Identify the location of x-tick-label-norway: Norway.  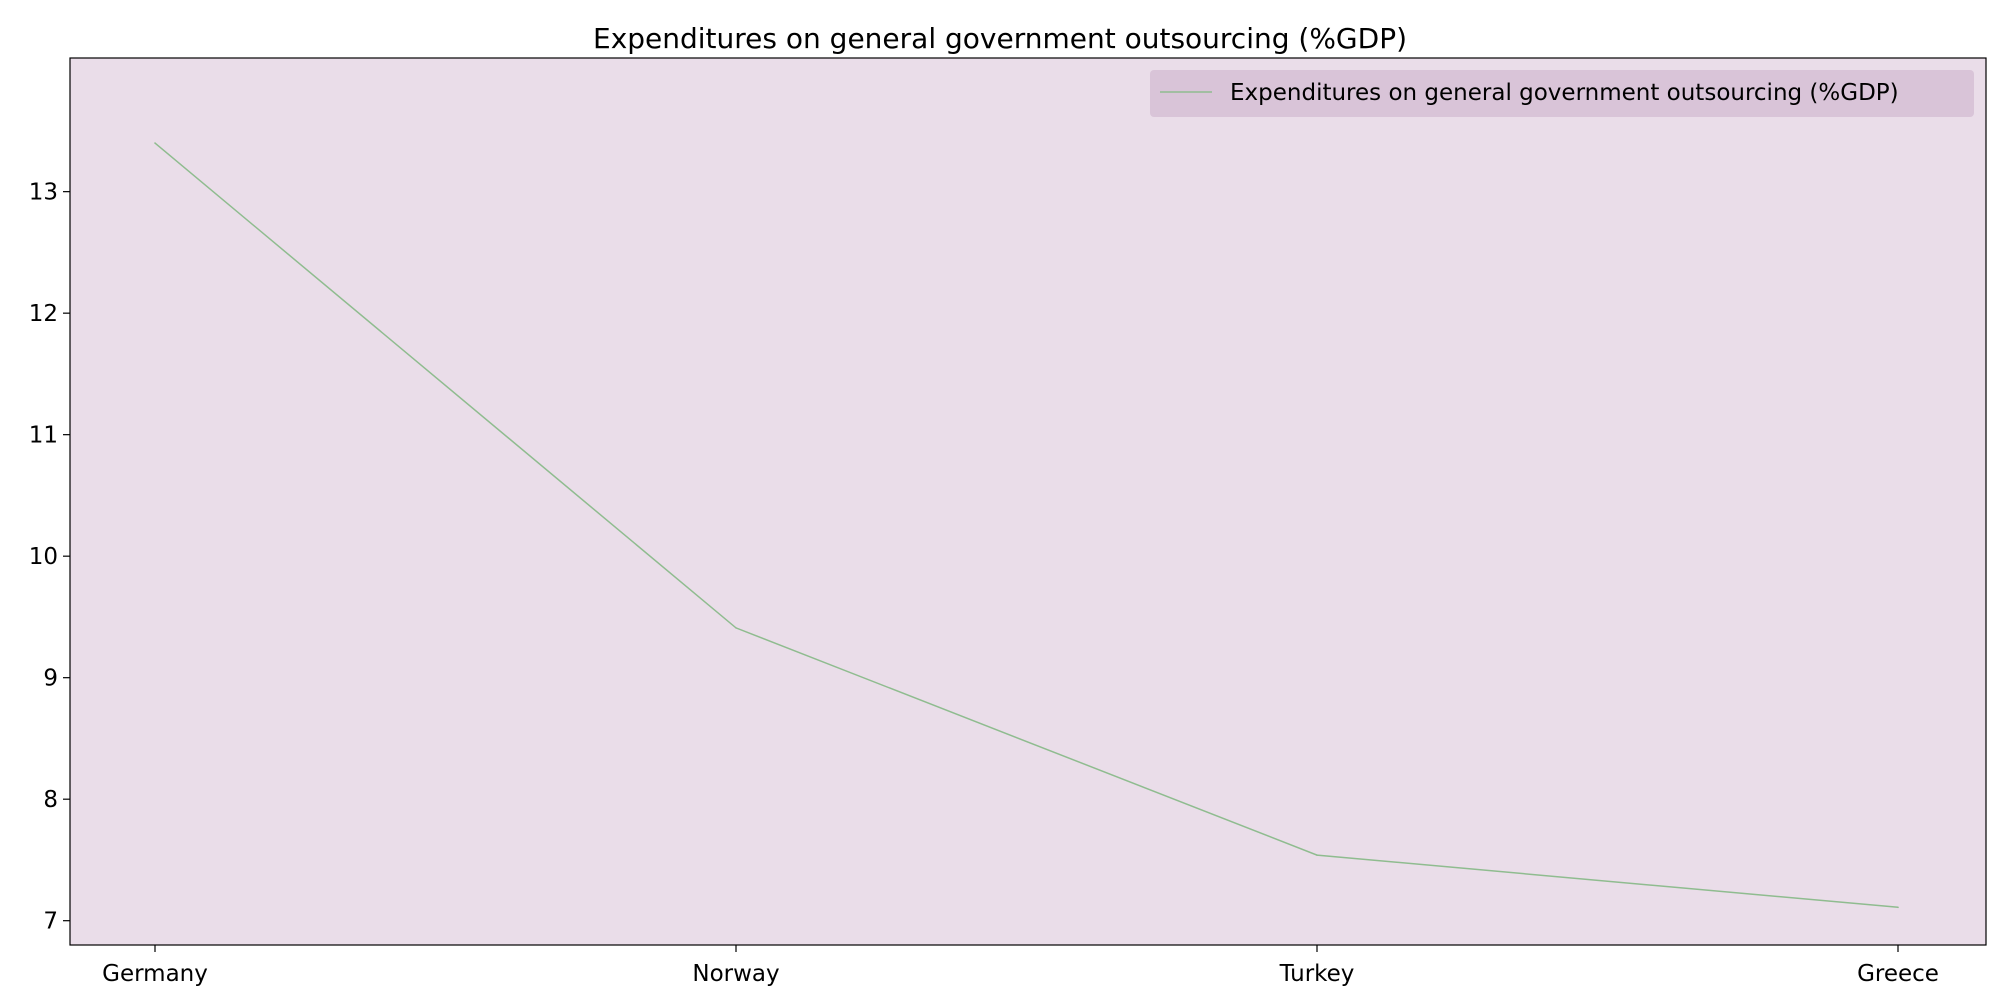
(735, 974).